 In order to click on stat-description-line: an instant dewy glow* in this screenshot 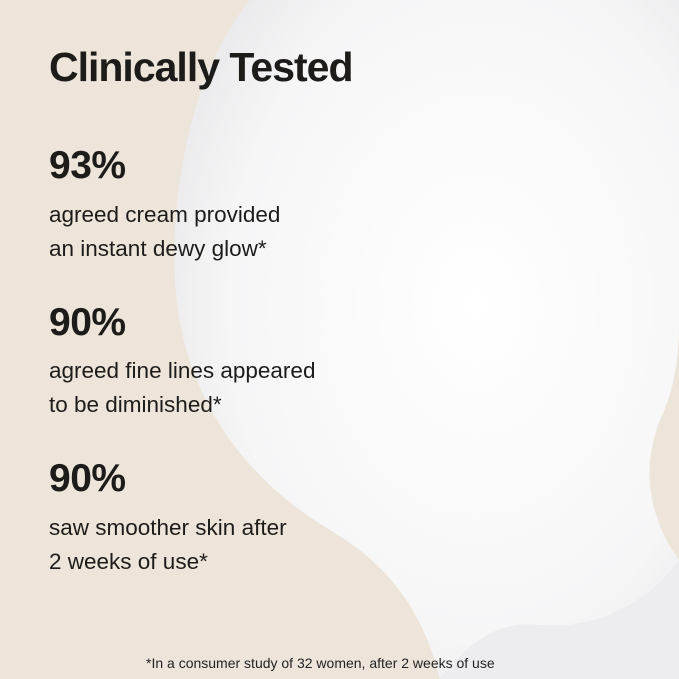, I will do `click(158, 248)`.